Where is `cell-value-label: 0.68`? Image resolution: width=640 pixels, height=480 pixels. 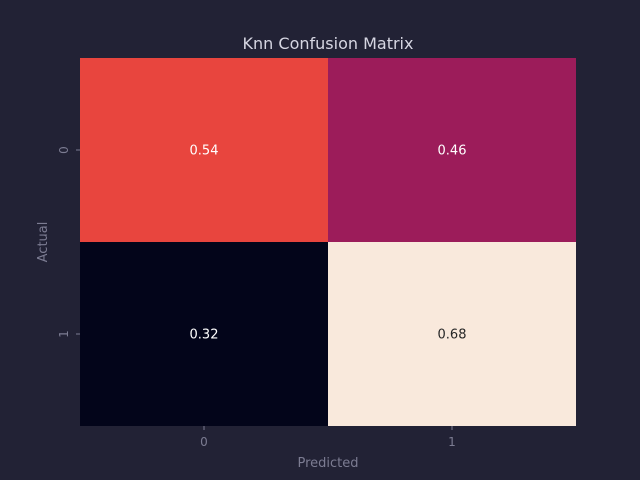
cell-value-label: 0.68 is located at coordinates (452, 335).